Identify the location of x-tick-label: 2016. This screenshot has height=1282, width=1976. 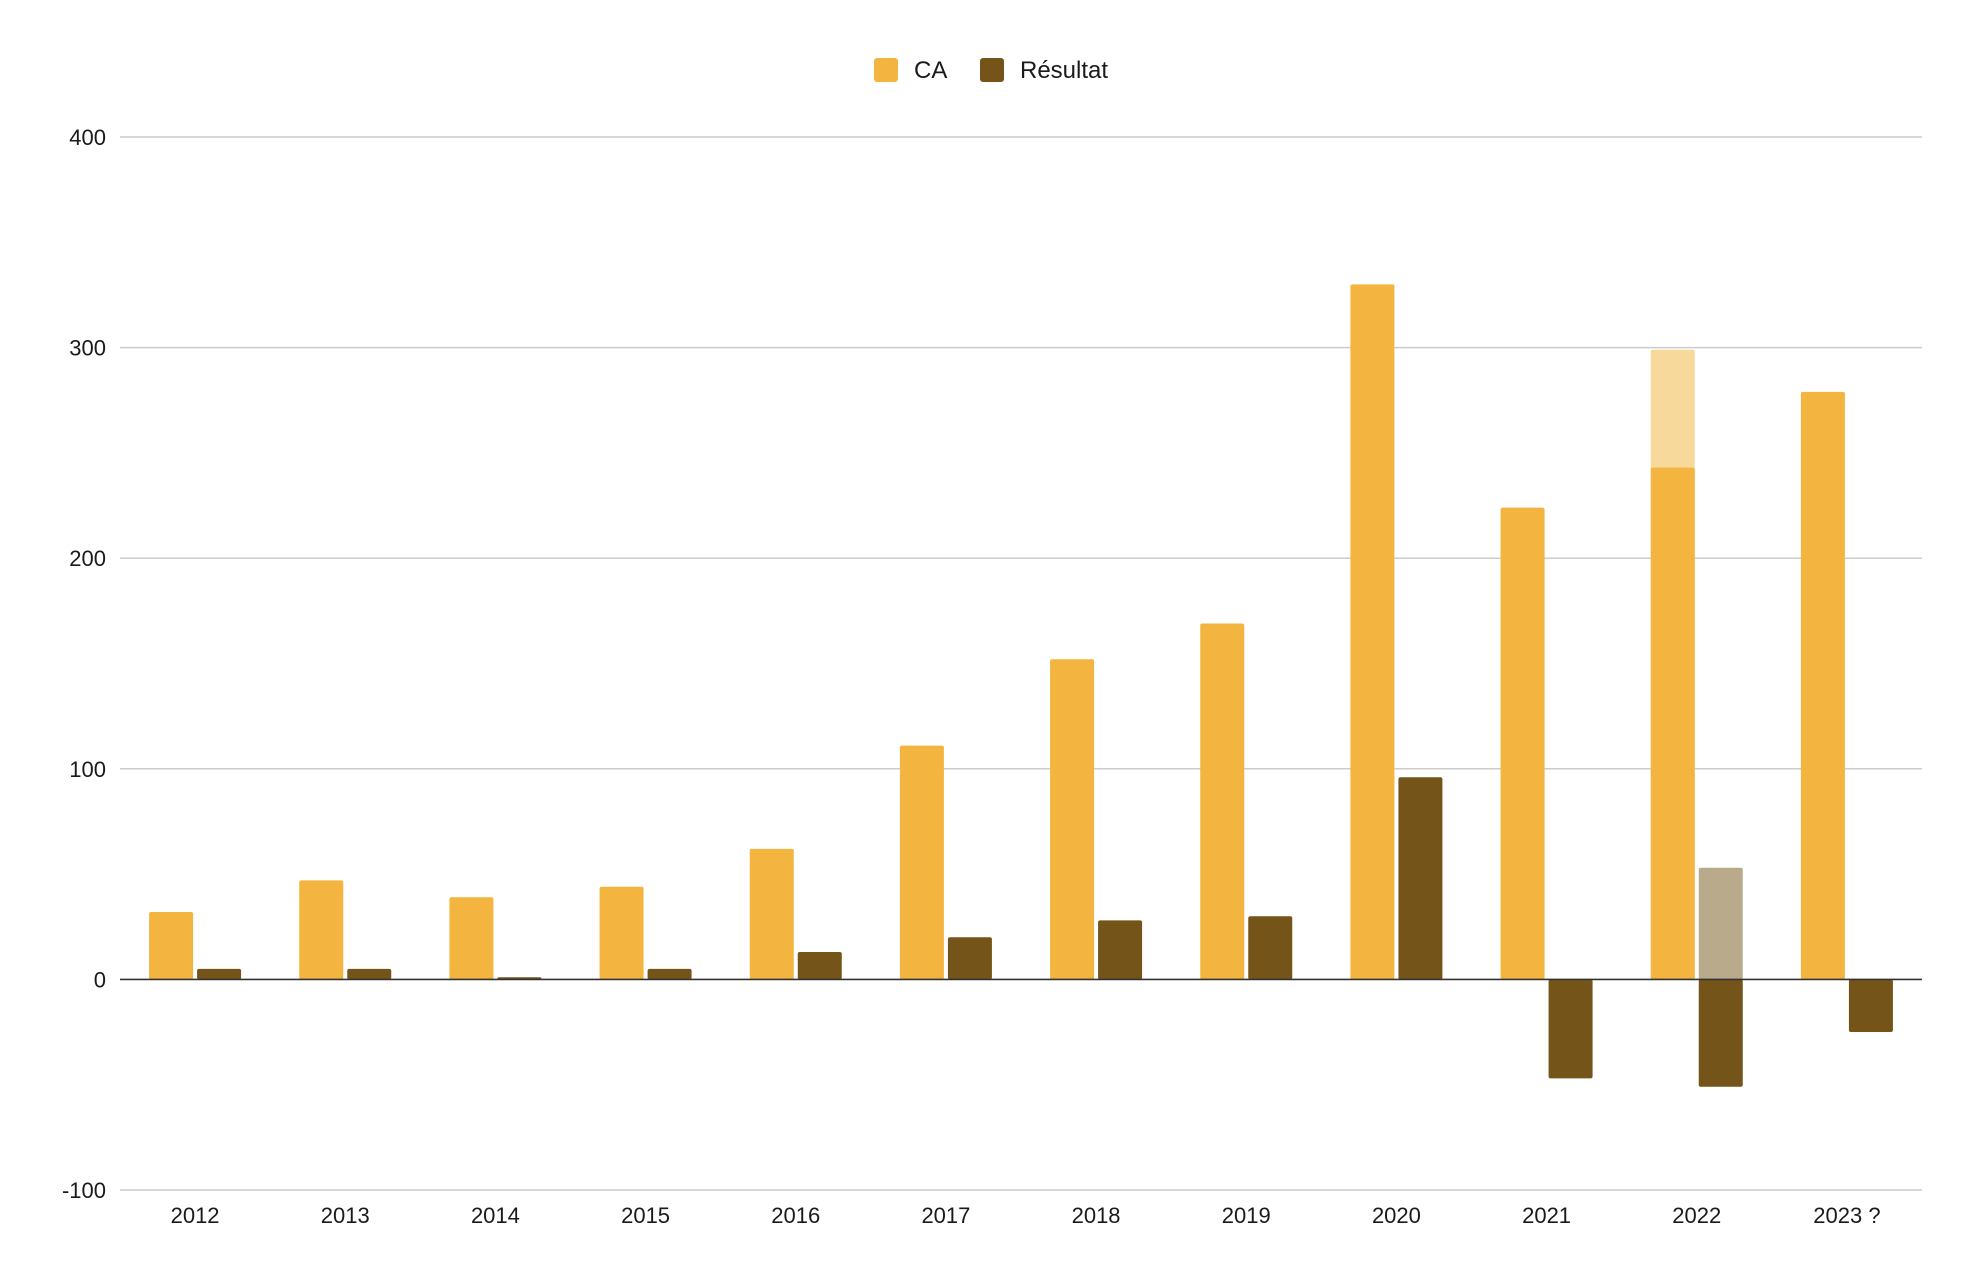
(795, 1215).